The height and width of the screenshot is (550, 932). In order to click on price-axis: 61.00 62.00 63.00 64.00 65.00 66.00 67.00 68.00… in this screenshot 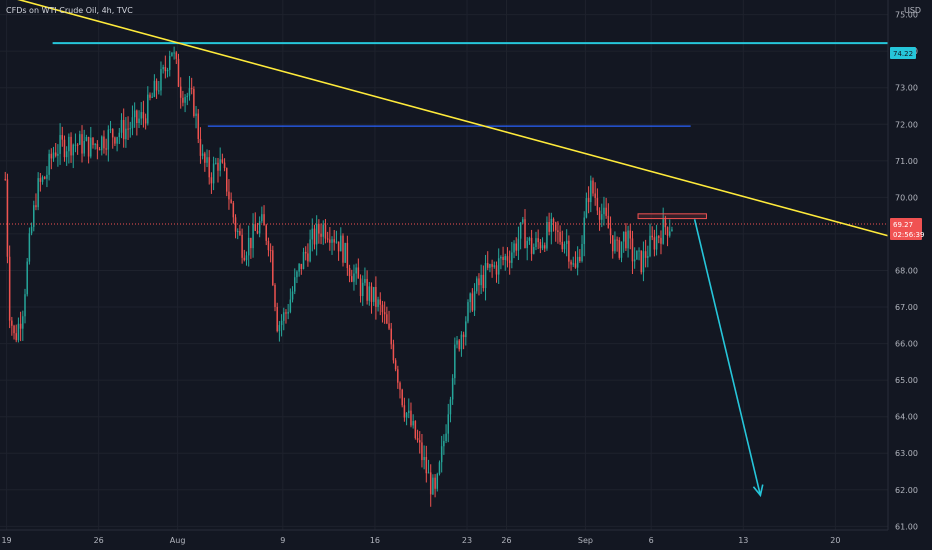, I will do `click(906, 271)`.